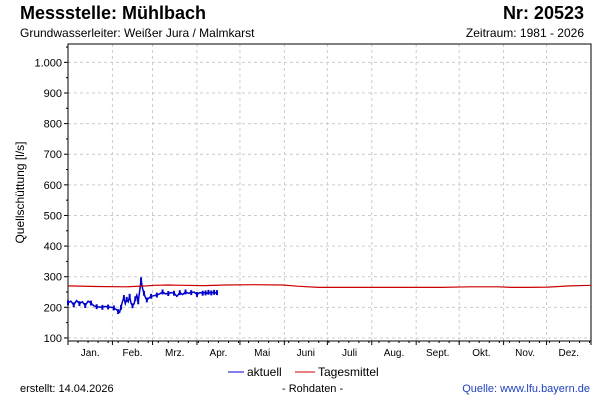  I want to click on month-label: Mrz., so click(174, 353).